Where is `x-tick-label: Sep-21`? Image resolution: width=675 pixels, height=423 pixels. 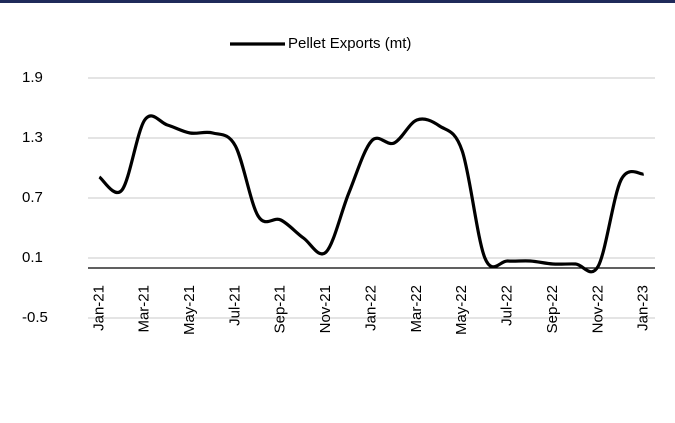
x-tick-label: Sep-21 is located at coordinates (280, 309).